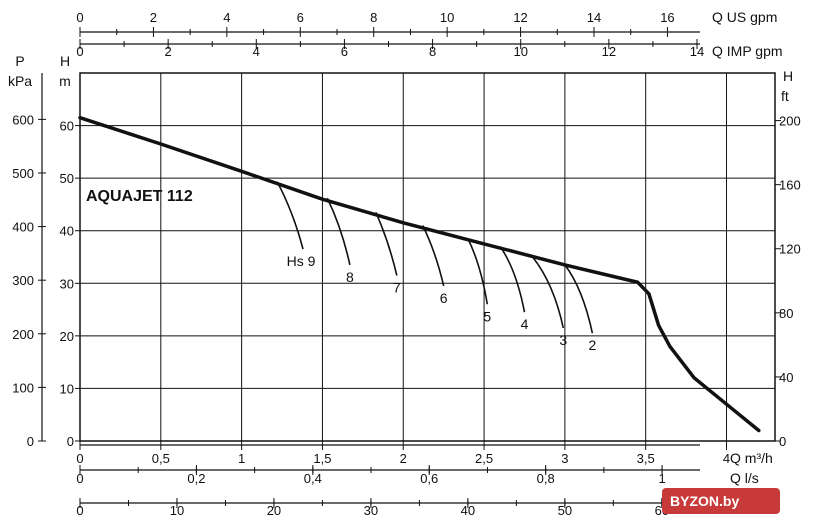 The width and height of the screenshot is (815, 524). Describe the element at coordinates (646, 458) in the screenshot. I see `m3h-tick-label: 3,5` at that location.